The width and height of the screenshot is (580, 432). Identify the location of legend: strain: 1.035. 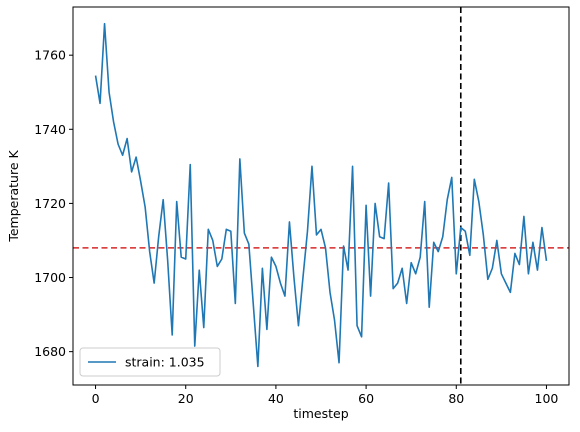
(150, 362).